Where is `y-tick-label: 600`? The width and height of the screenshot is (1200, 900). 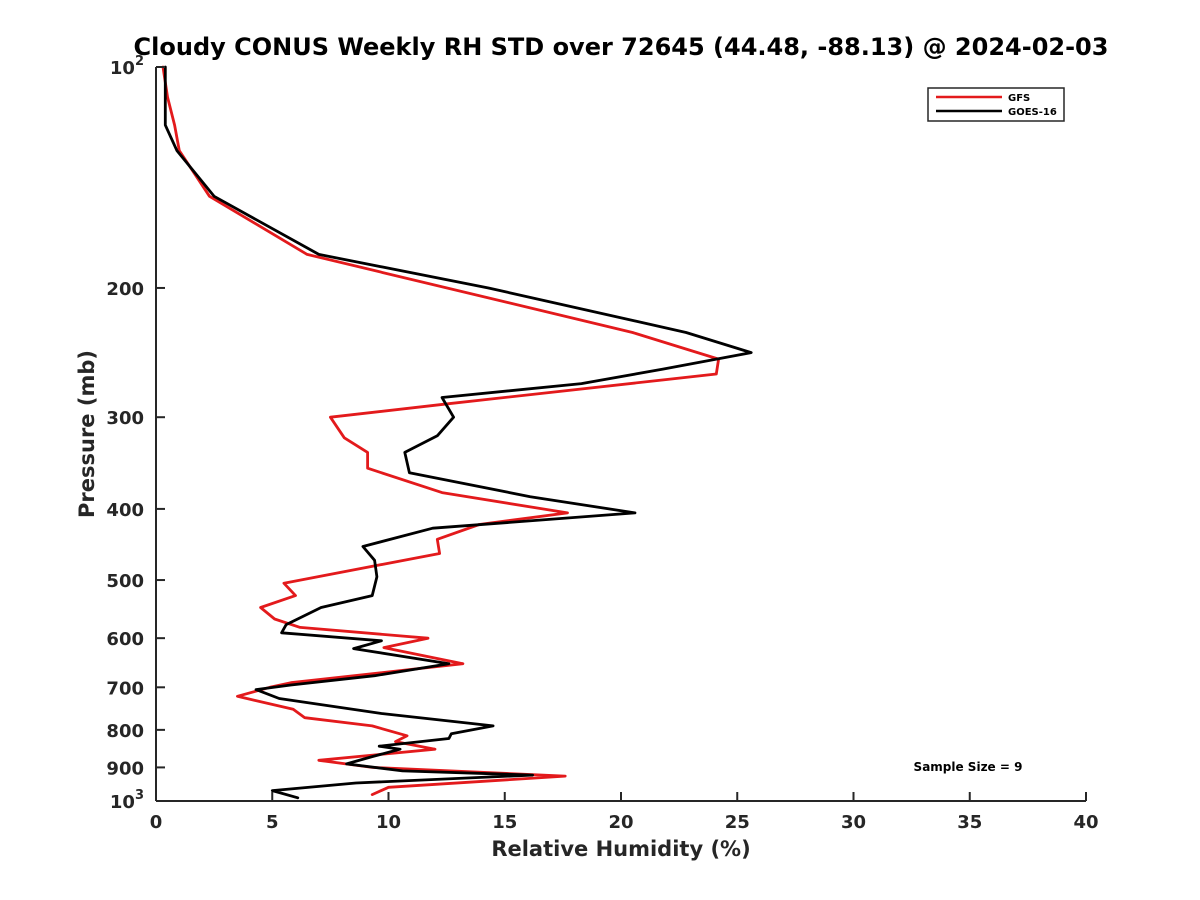
y-tick-label: 600 is located at coordinates (125, 639).